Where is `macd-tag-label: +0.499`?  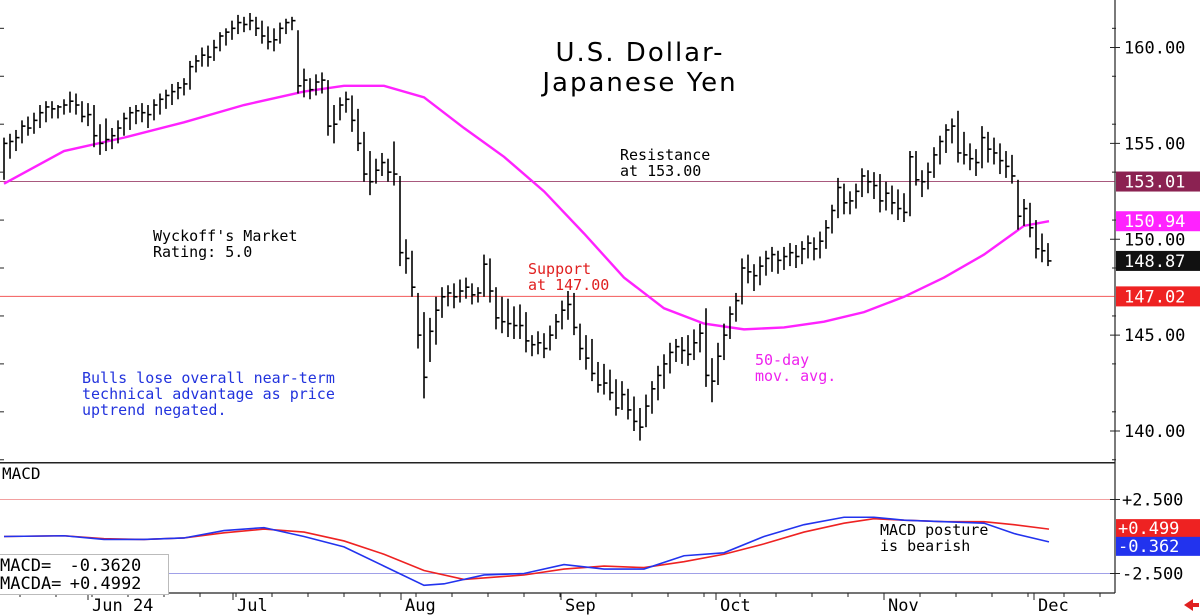 macd-tag-label: +0.499 is located at coordinates (1148, 529).